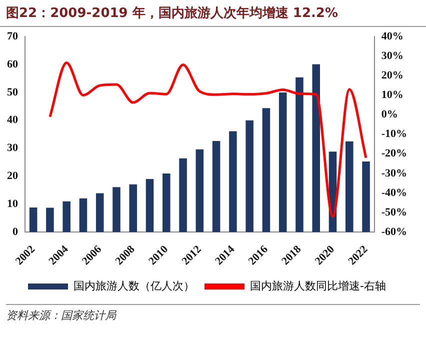  Describe the element at coordinates (213, 13) in the screenshot. I see `chart-title: 图22：2009-2019 年，国内旅游人次年均增速 12.2%` at that location.